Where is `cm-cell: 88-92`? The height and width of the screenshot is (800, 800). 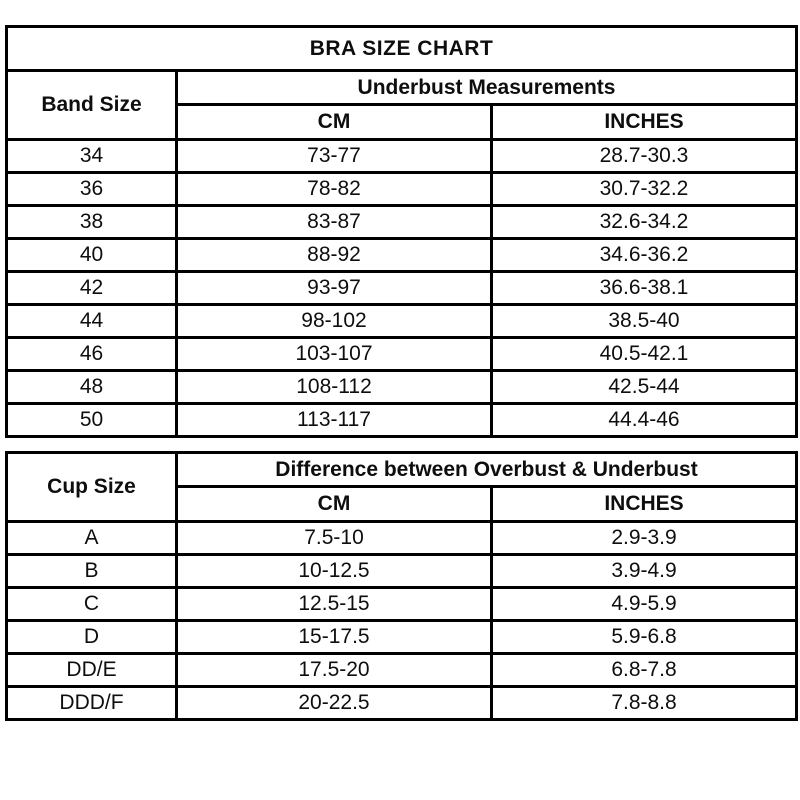
cm-cell: 88-92 is located at coordinates (334, 255).